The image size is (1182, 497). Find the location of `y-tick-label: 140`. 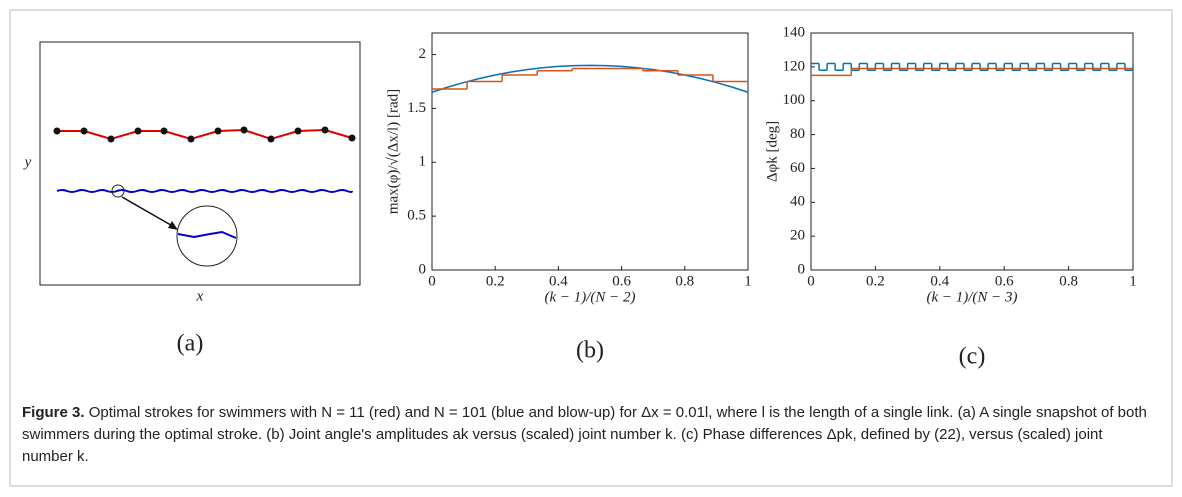

y-tick-label: 140 is located at coordinates (794, 32).